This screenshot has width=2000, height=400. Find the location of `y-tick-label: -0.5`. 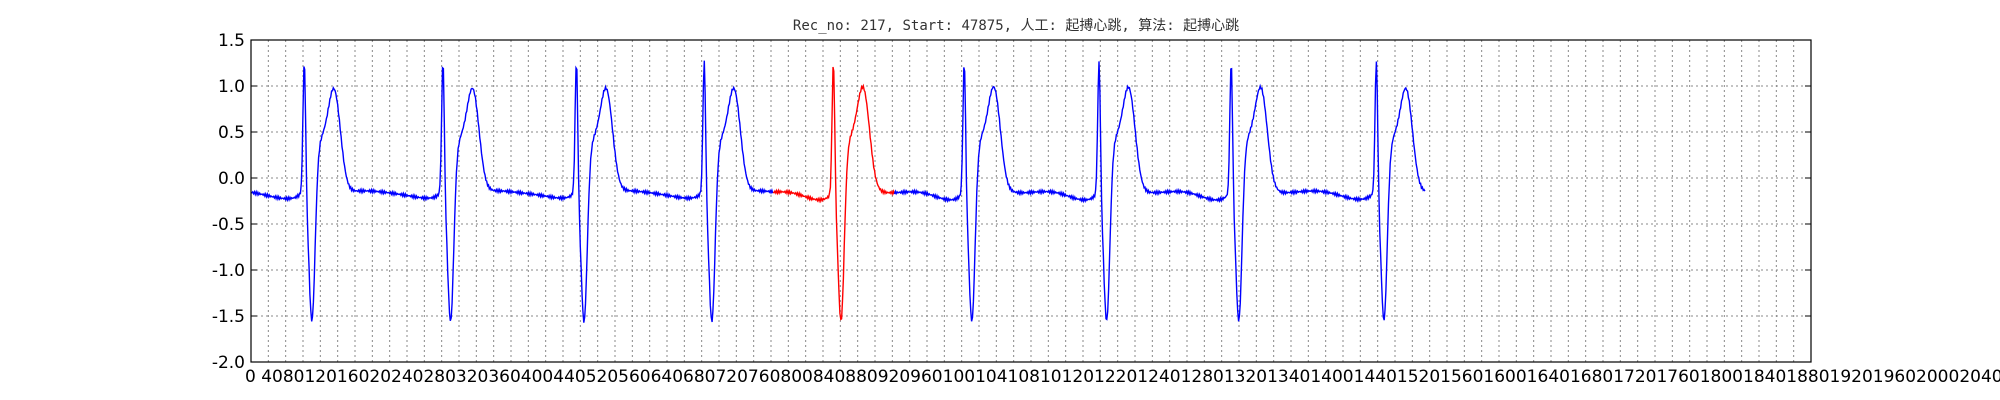

y-tick-label: -0.5 is located at coordinates (228, 225).